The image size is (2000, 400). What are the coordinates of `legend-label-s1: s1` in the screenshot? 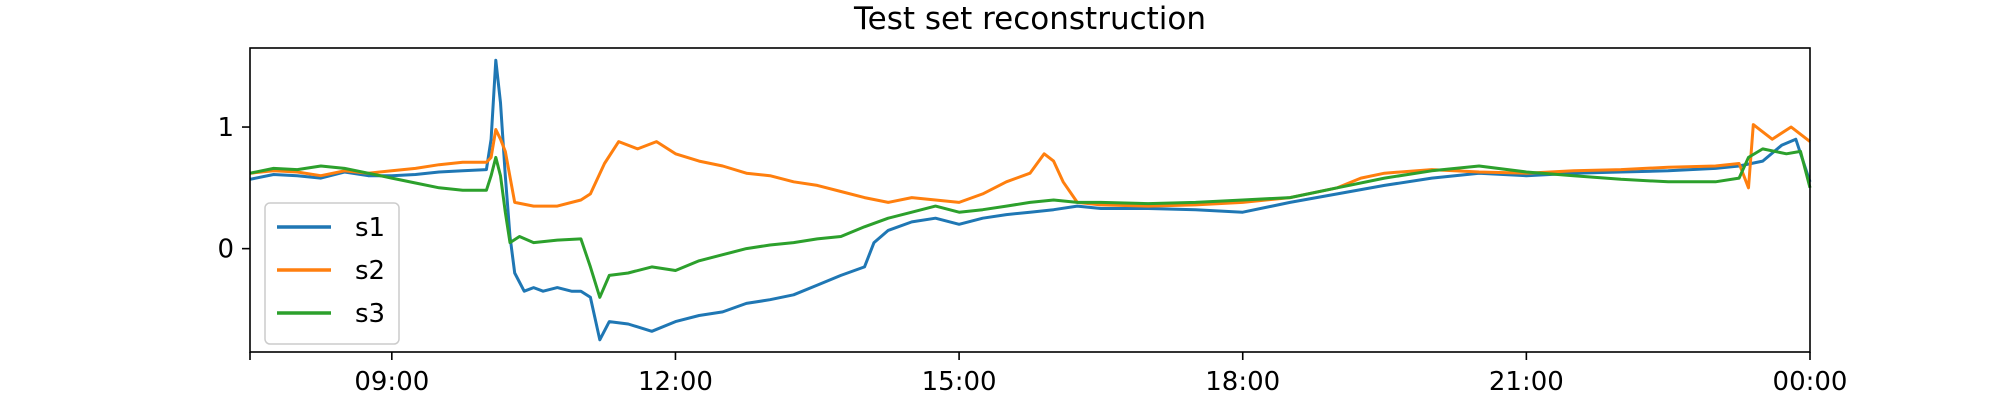 It's located at (370, 228).